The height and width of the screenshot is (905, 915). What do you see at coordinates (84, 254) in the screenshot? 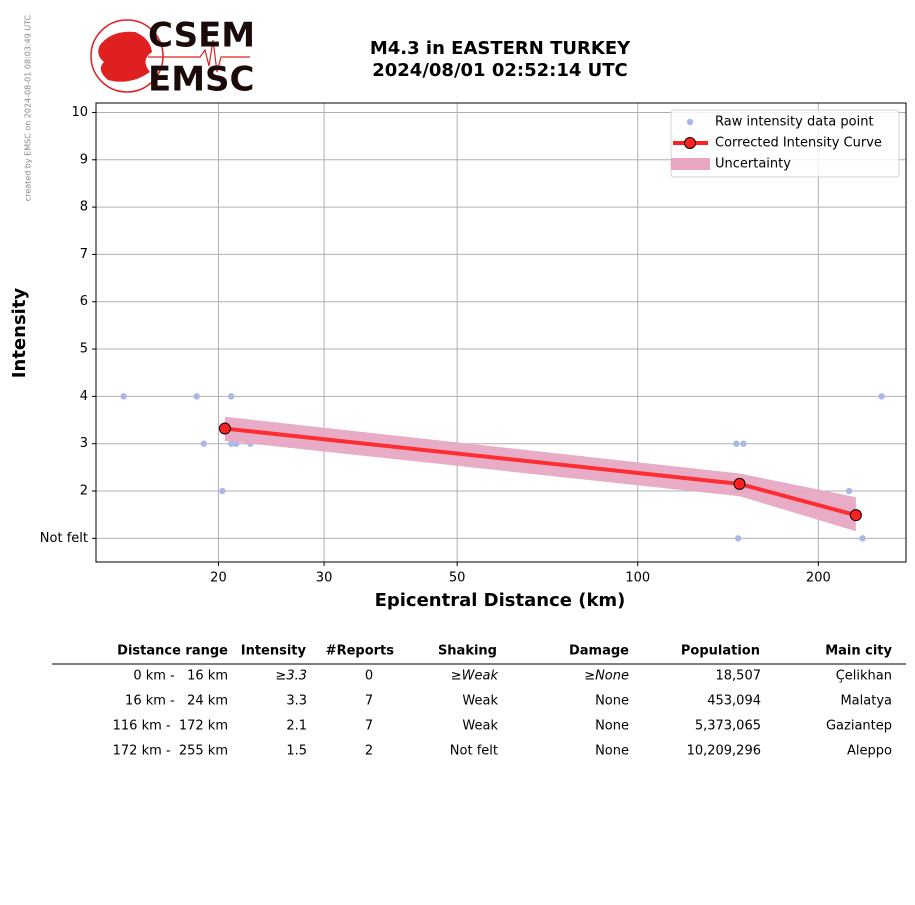
I see `y-tick-label: 7` at bounding box center [84, 254].